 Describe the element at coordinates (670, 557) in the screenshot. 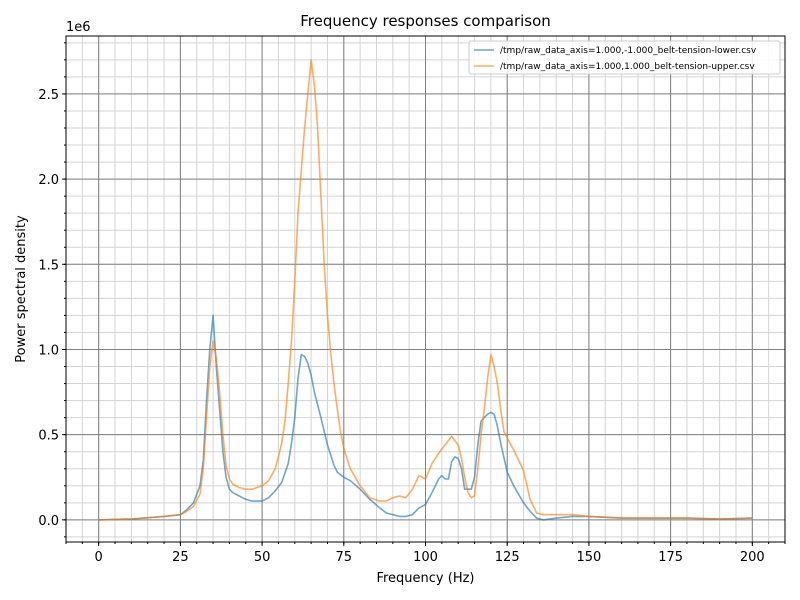

I see `x-tick-label: 175` at that location.